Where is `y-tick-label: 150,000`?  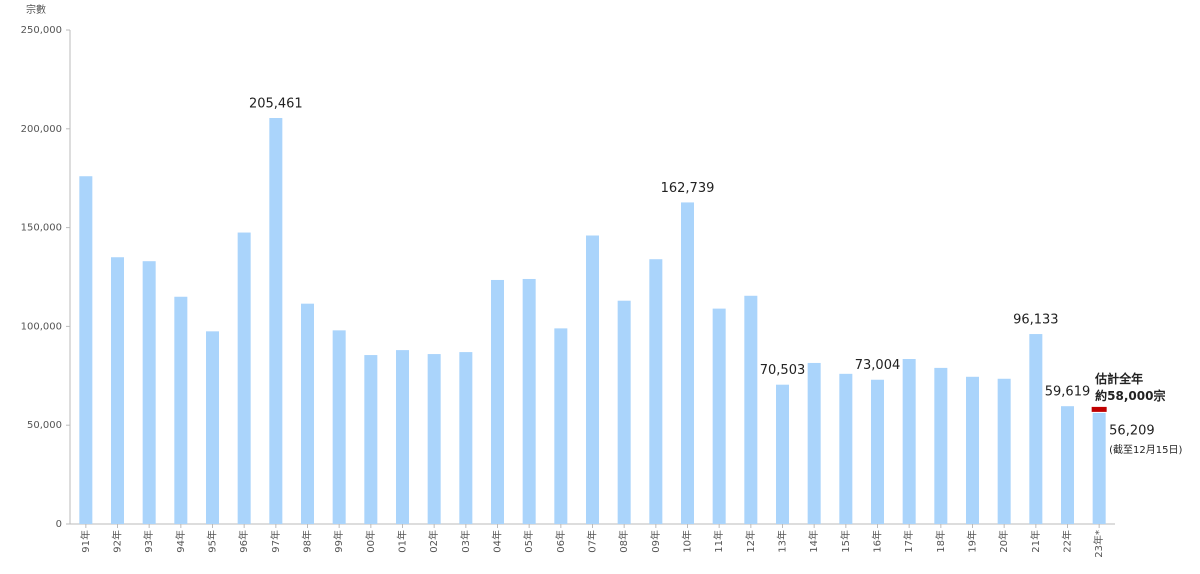 y-tick-label: 150,000 is located at coordinates (41, 228).